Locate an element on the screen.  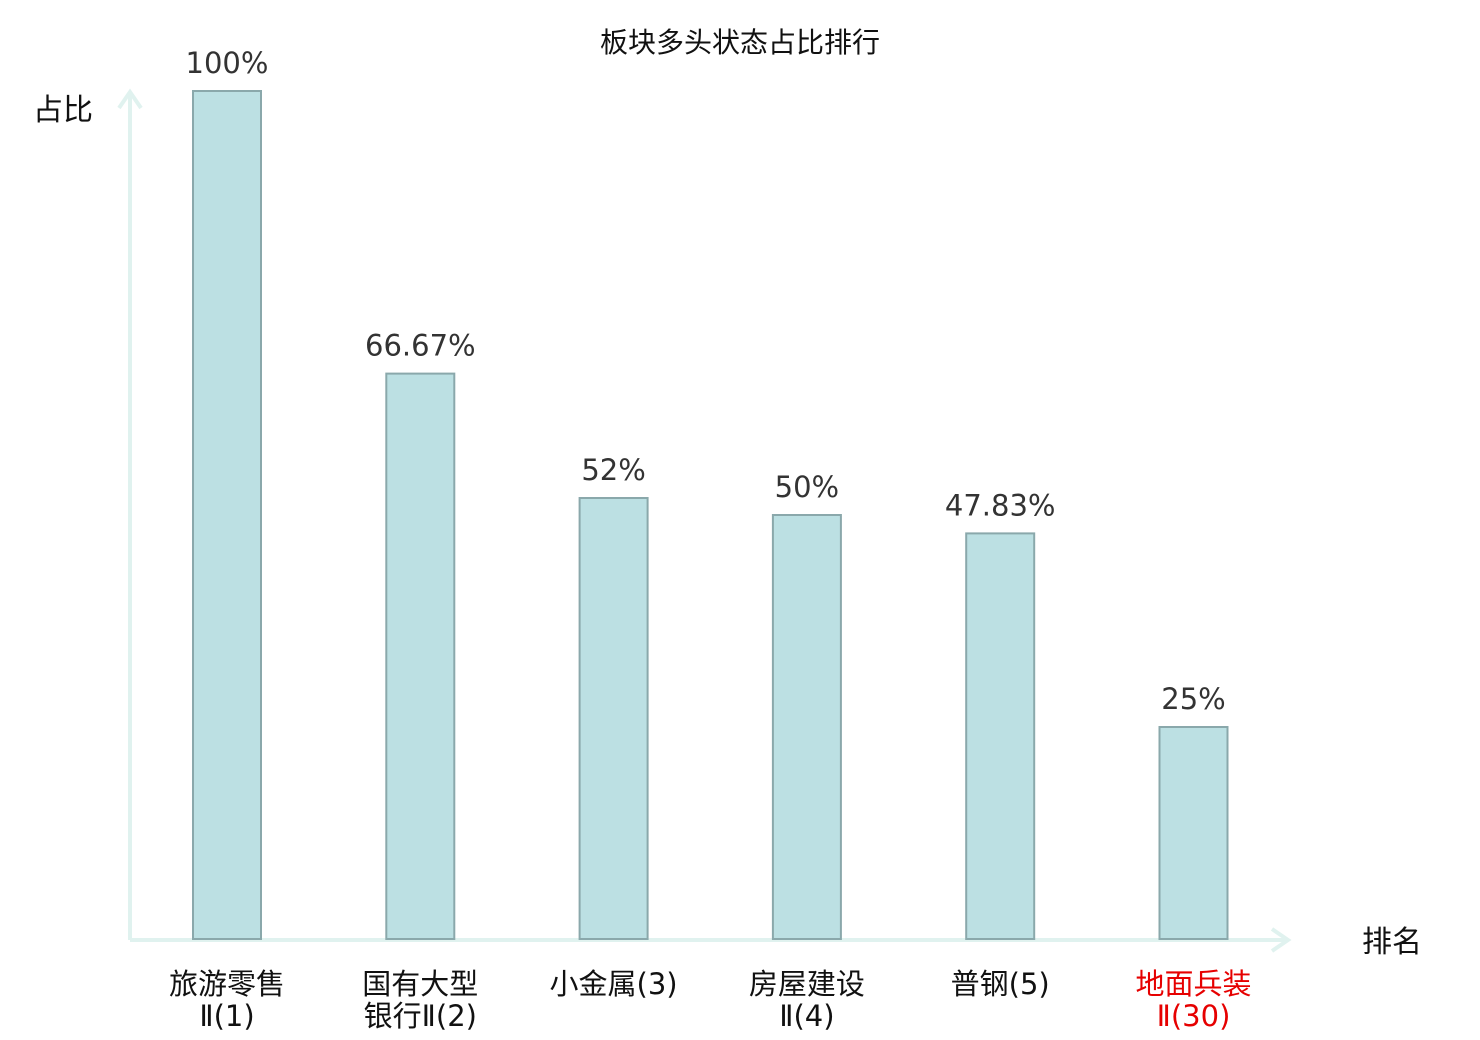
category-label-1-line2: Ⅱ(1) is located at coordinates (226, 1016).